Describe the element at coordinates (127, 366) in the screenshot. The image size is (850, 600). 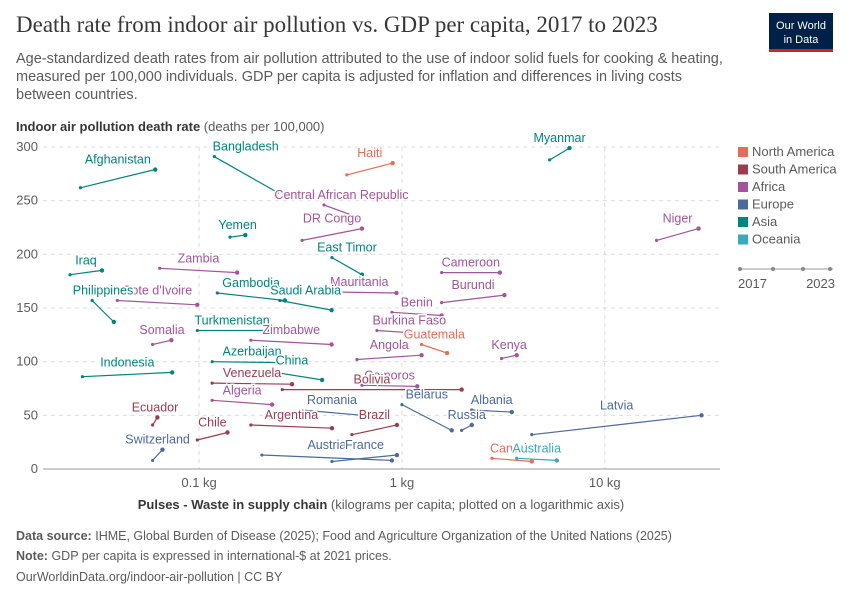
I see `country: Indonesia` at that location.